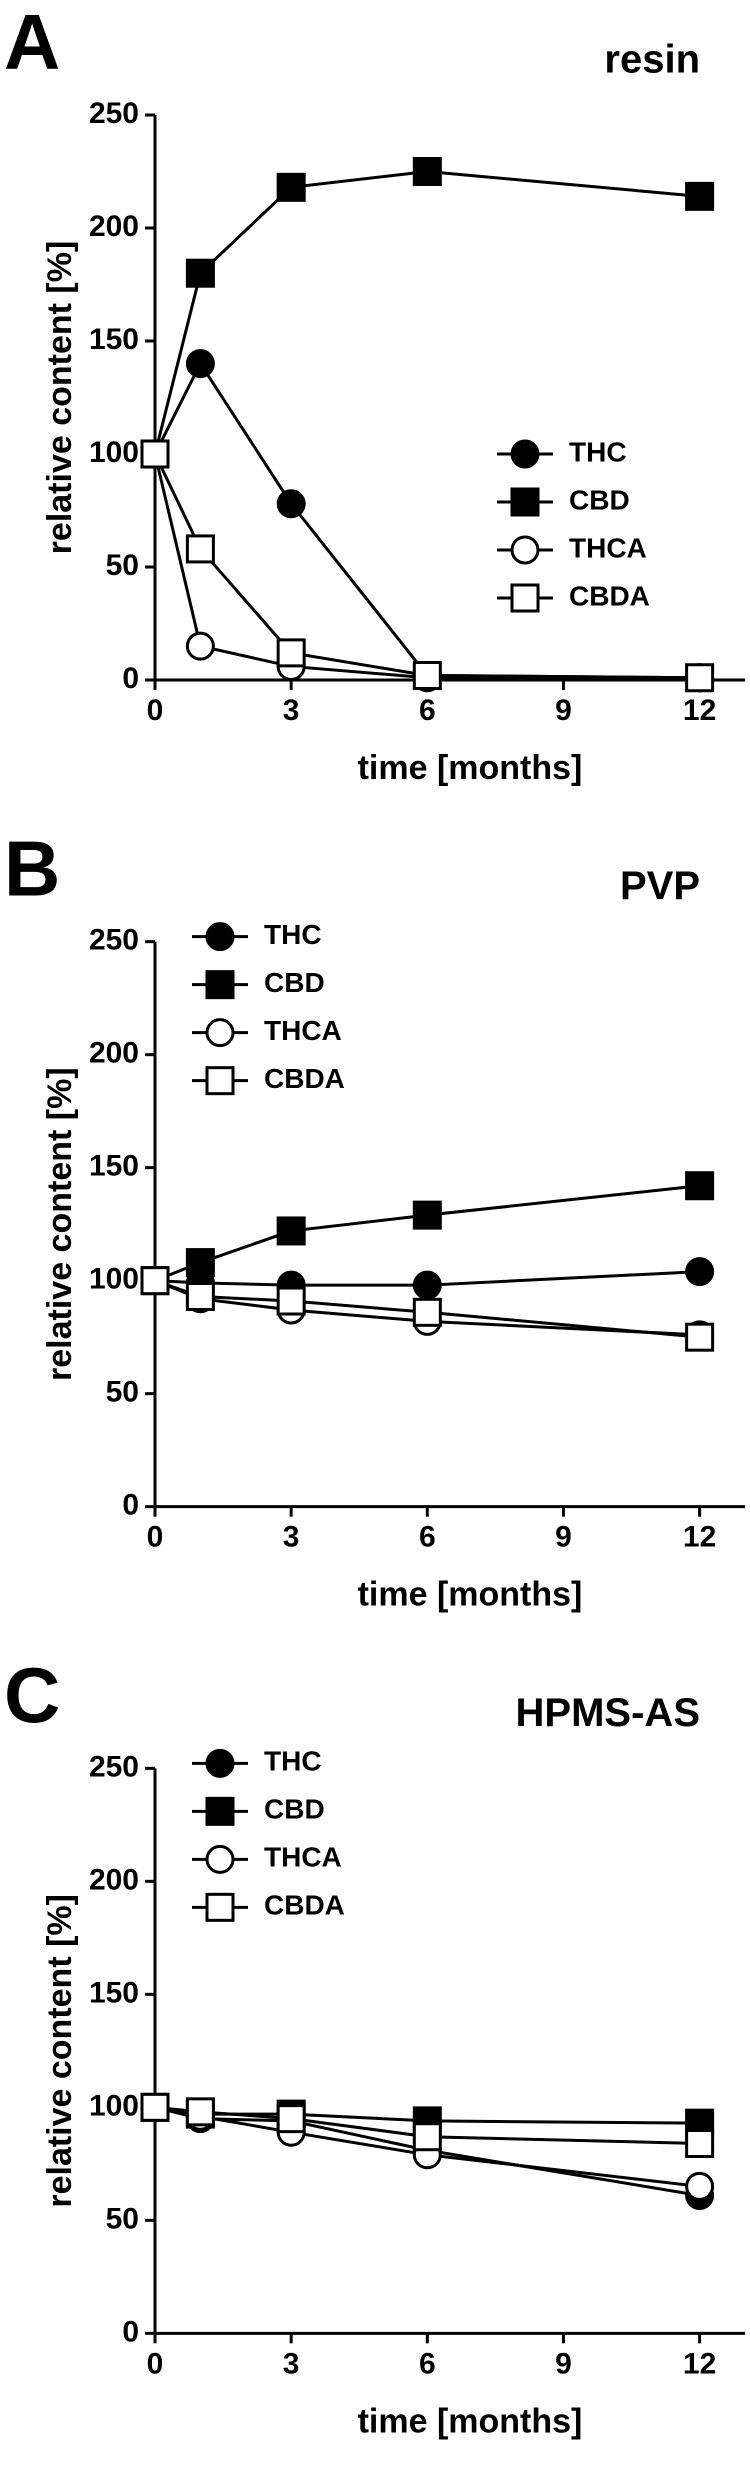  Describe the element at coordinates (32, 868) in the screenshot. I see `panel-letter: B` at that location.